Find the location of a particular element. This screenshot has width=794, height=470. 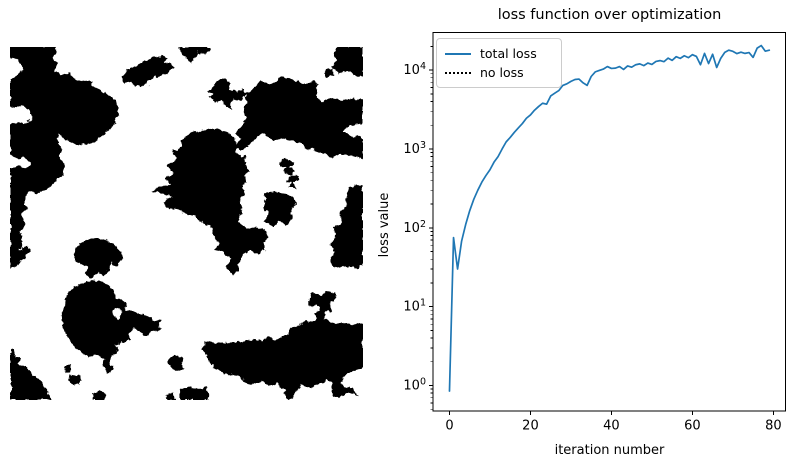

blob-left-round is located at coordinates (98, 258).